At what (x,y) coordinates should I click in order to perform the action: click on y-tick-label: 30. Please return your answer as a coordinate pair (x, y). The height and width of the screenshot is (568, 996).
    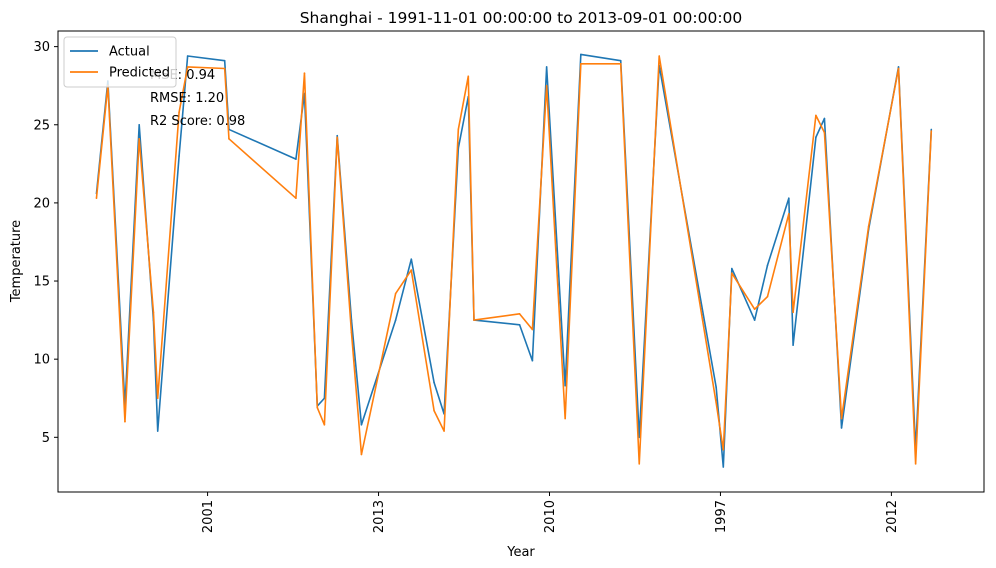
    Looking at the image, I should click on (41, 47).